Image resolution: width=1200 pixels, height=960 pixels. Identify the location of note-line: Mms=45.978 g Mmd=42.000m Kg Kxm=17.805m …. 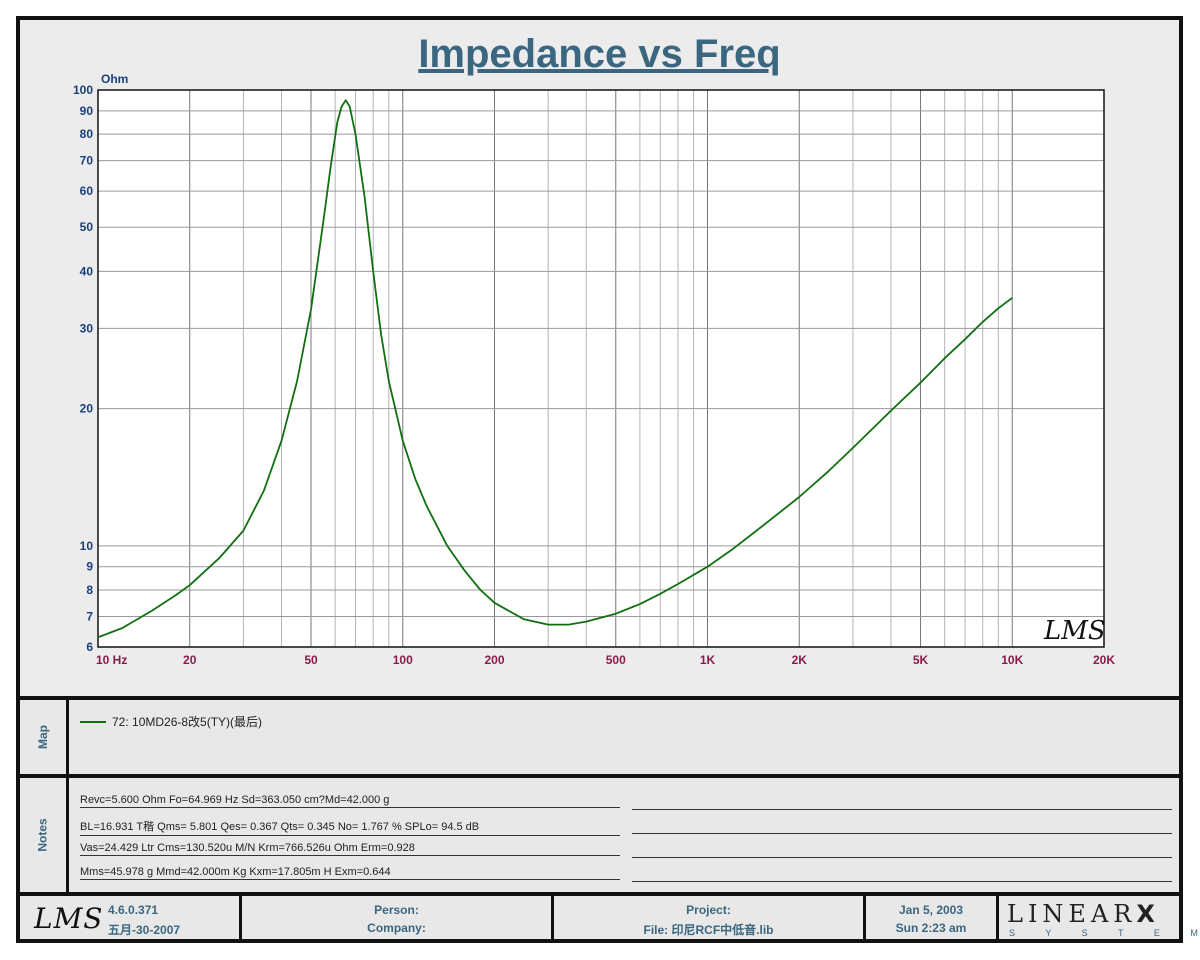
(350, 873).